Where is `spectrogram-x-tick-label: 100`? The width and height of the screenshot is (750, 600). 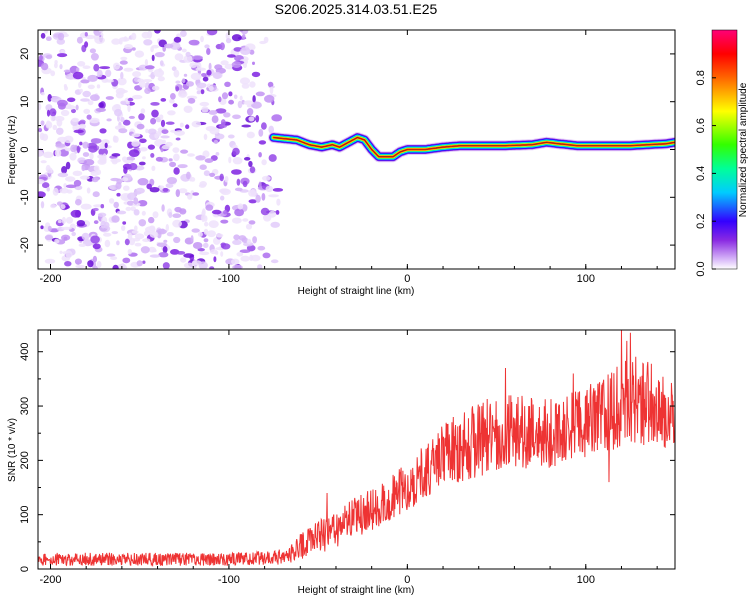
spectrogram-x-tick-label: 100 is located at coordinates (586, 279).